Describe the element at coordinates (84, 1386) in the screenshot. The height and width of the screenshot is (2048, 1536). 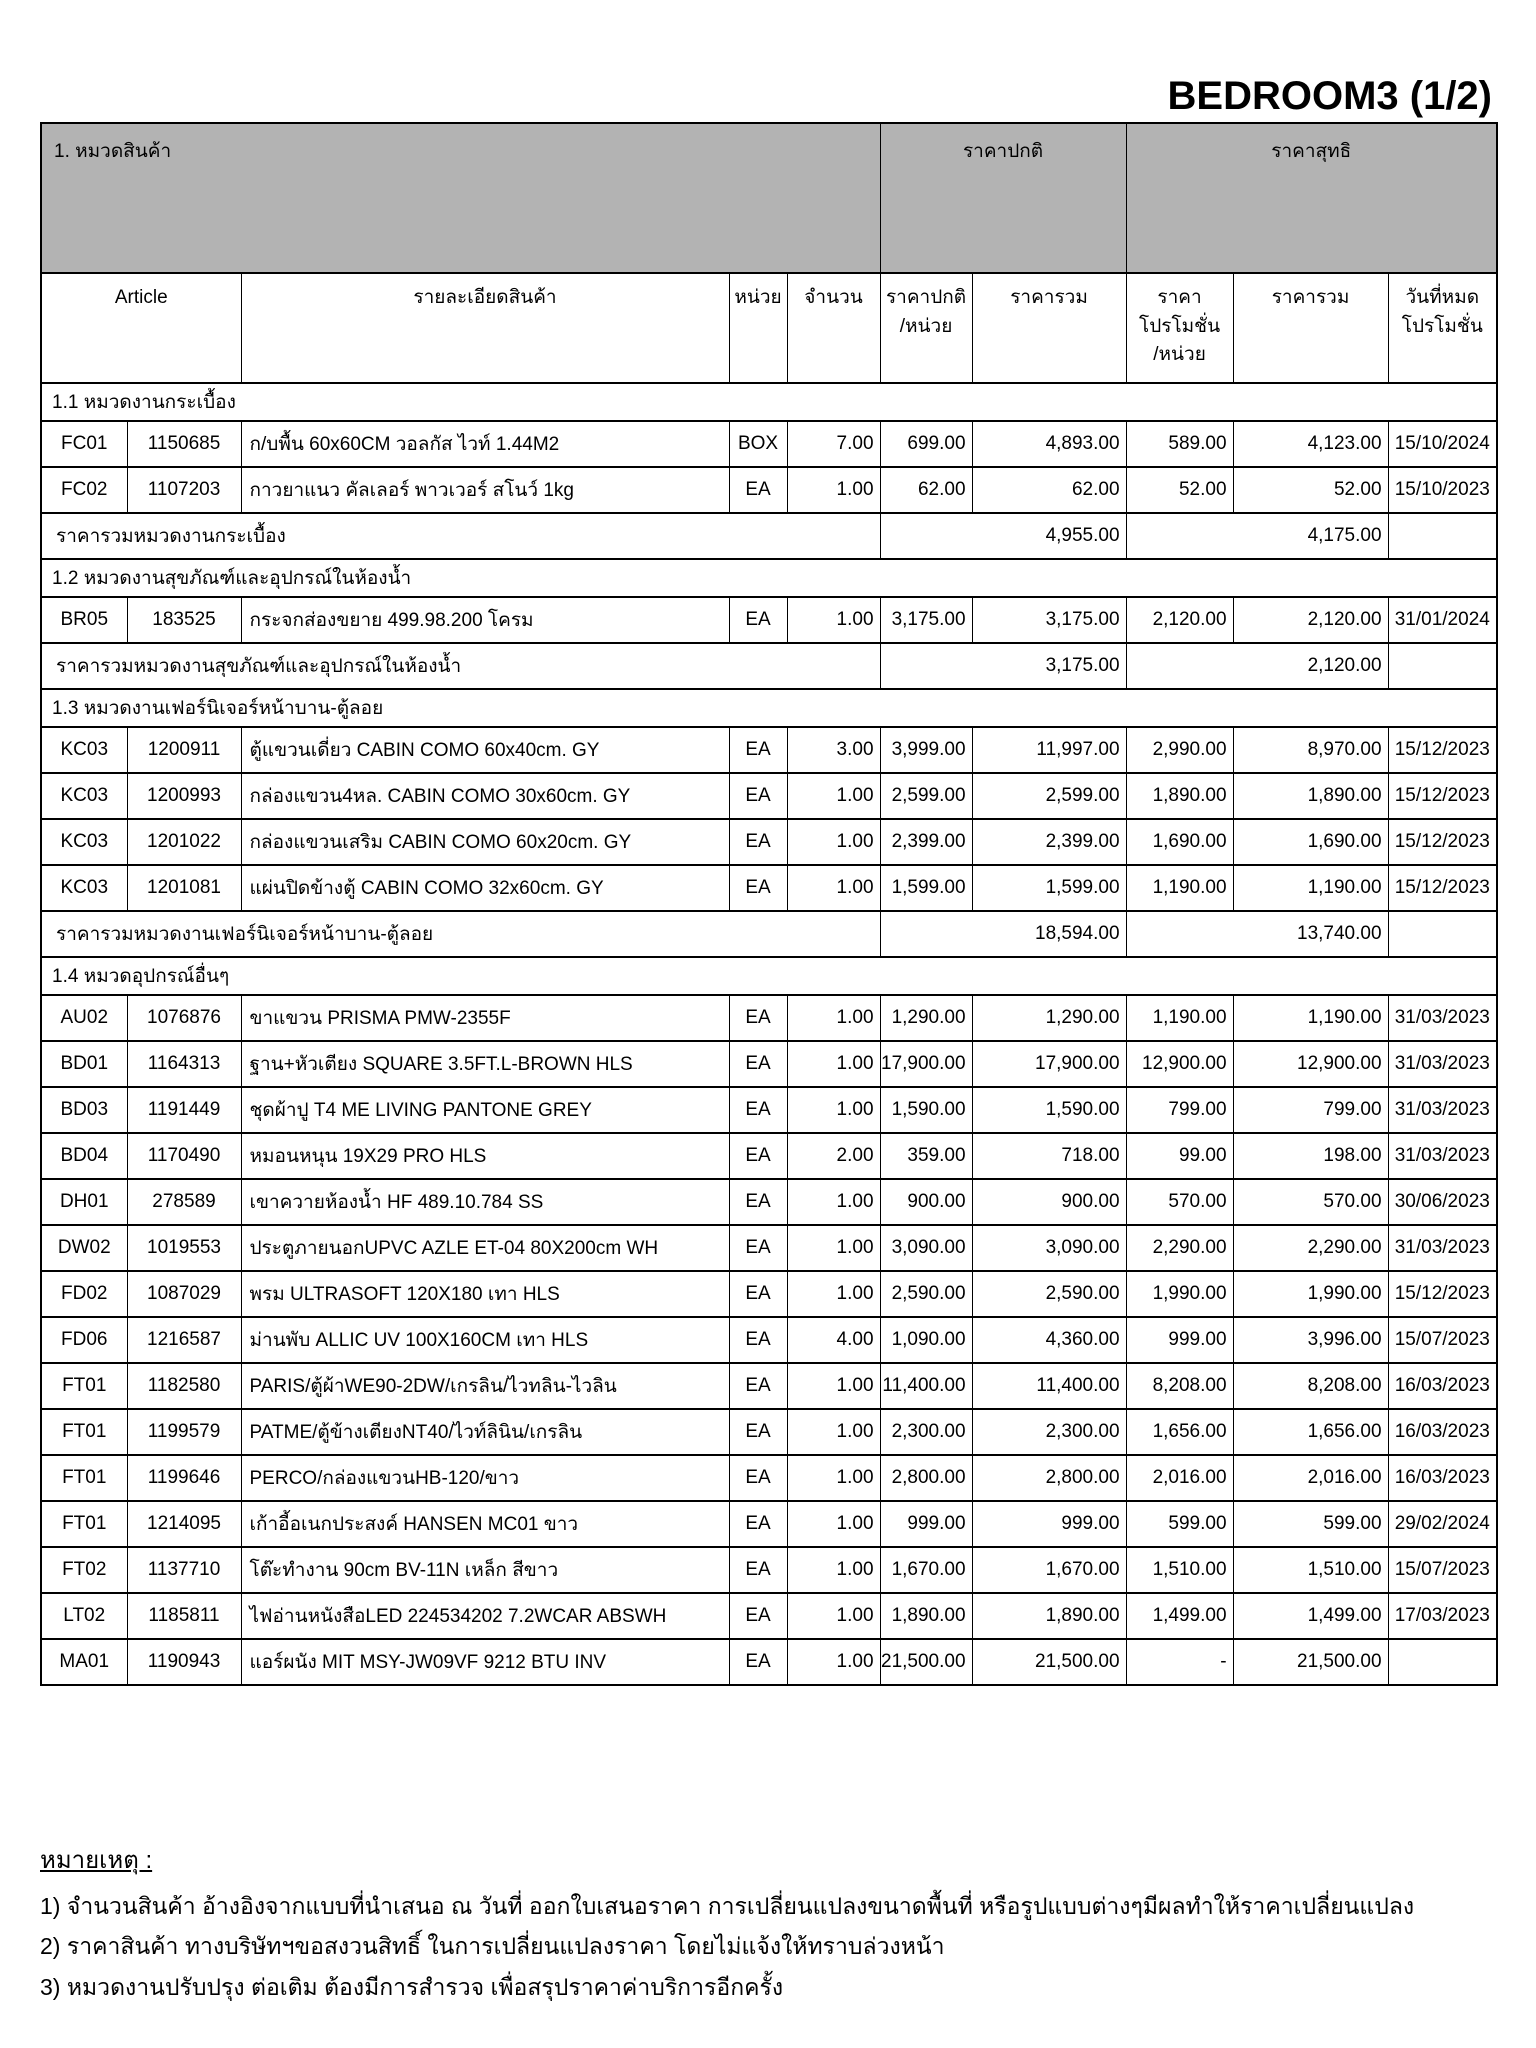
I see `cell-article-code: FT01` at that location.